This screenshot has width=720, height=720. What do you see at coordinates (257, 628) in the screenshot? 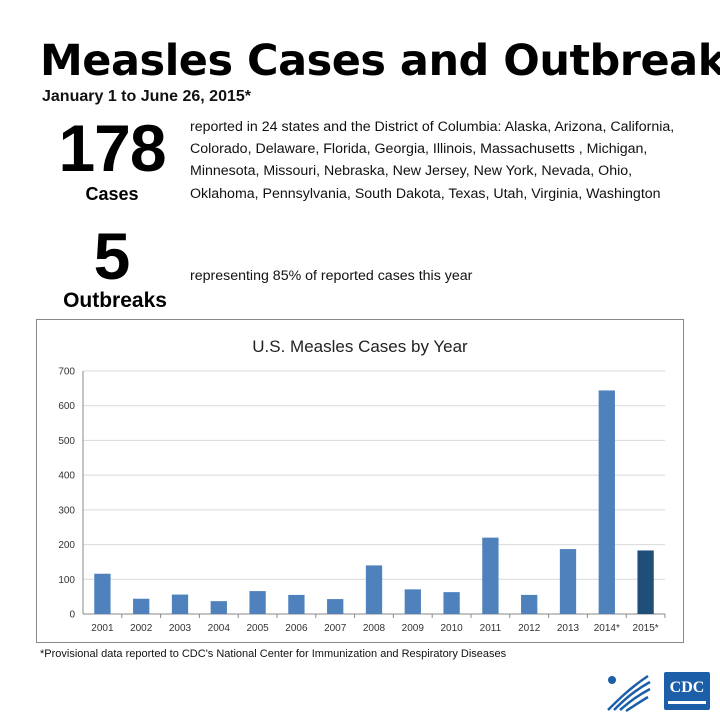
I see `x-tick-label: 2005` at bounding box center [257, 628].